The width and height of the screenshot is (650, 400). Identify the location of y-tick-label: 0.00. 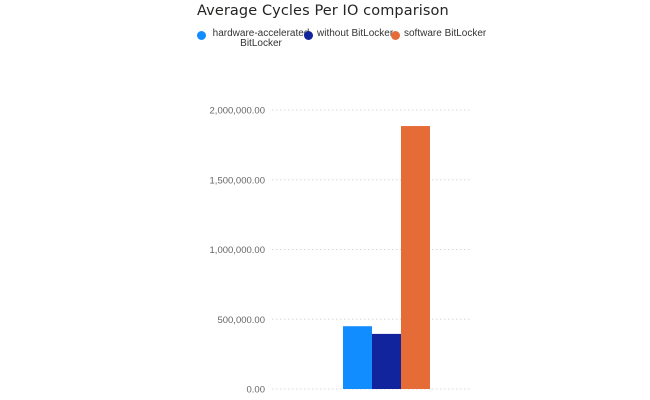
(256, 390).